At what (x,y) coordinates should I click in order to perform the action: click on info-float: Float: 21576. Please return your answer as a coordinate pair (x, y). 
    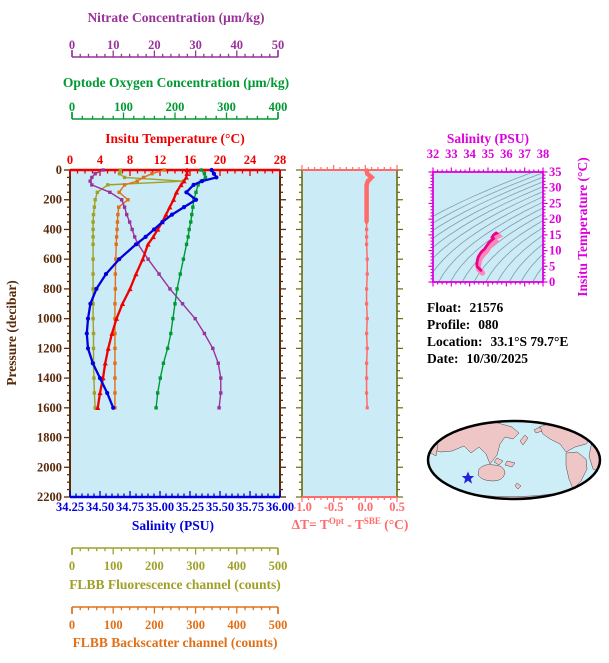
    Looking at the image, I should click on (465, 307).